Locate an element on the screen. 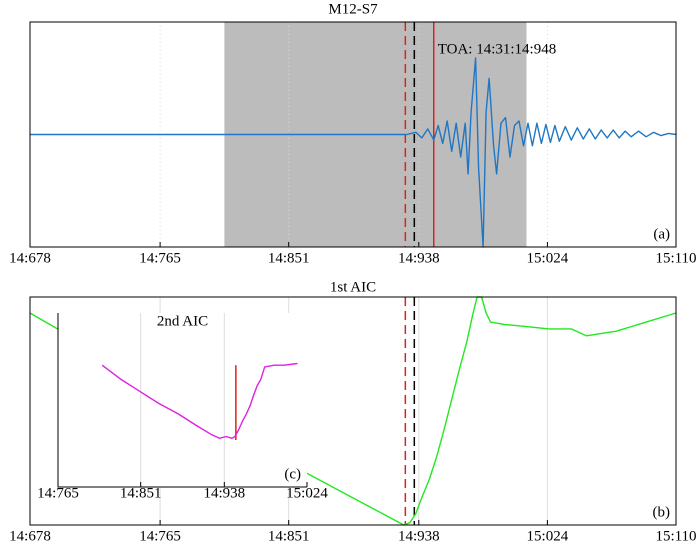 The height and width of the screenshot is (547, 700). inset-background is located at coordinates (182, 400).